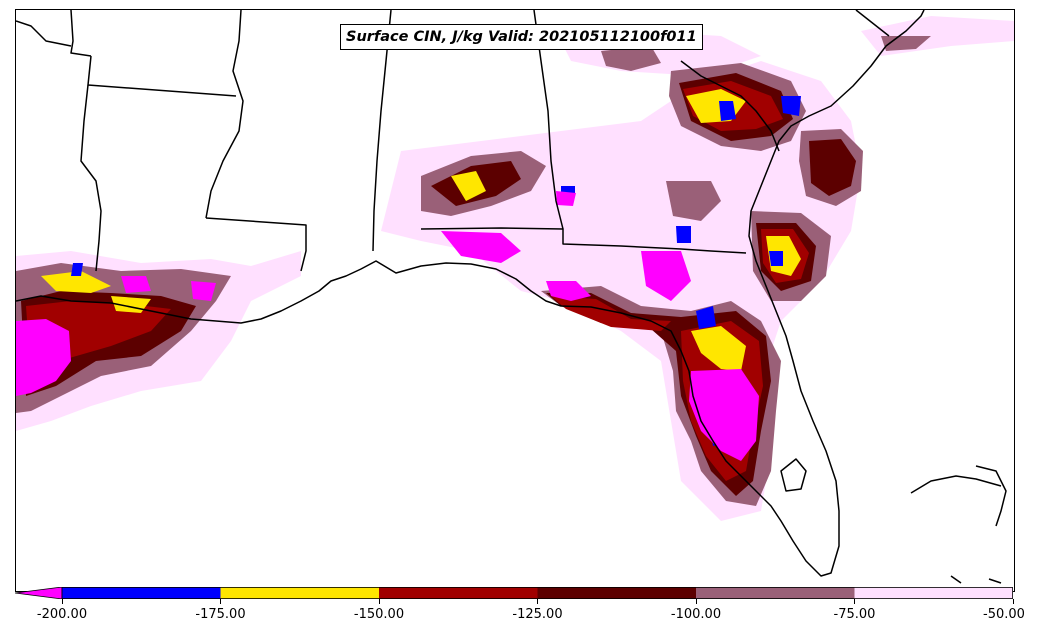 The height and width of the screenshot is (633, 1044). Describe the element at coordinates (854, 614) in the screenshot. I see `colorbar-tick-label: -75.00` at that location.